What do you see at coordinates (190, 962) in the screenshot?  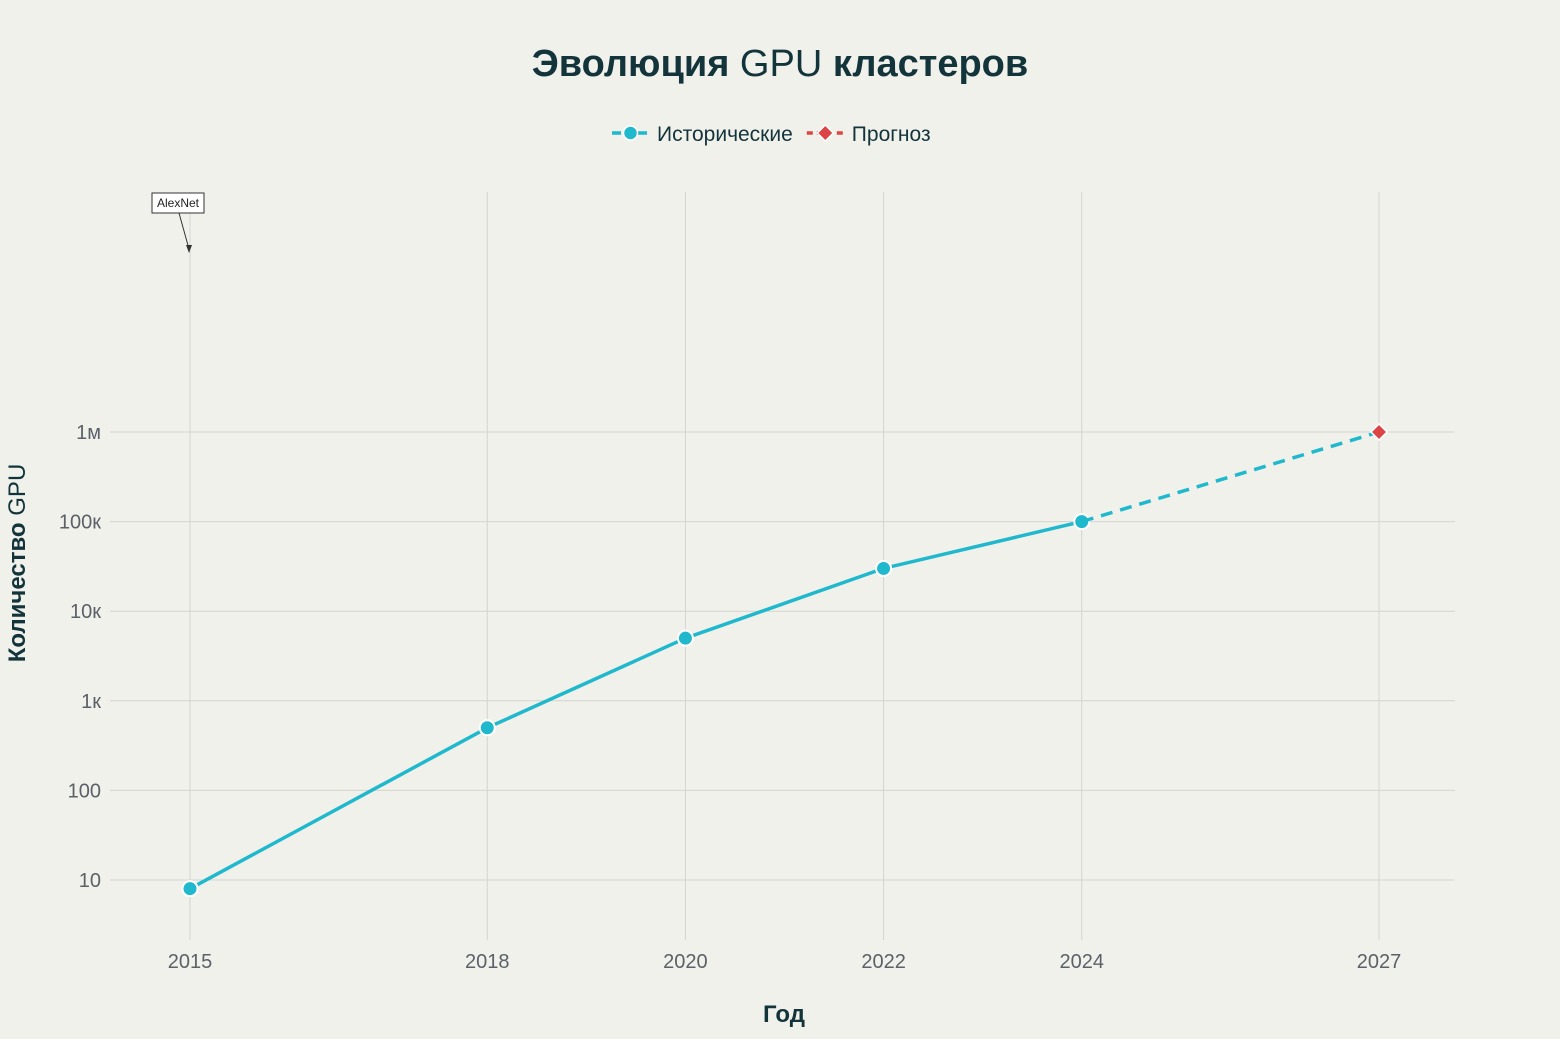 I see `x-tick-label: 2015` at bounding box center [190, 962].